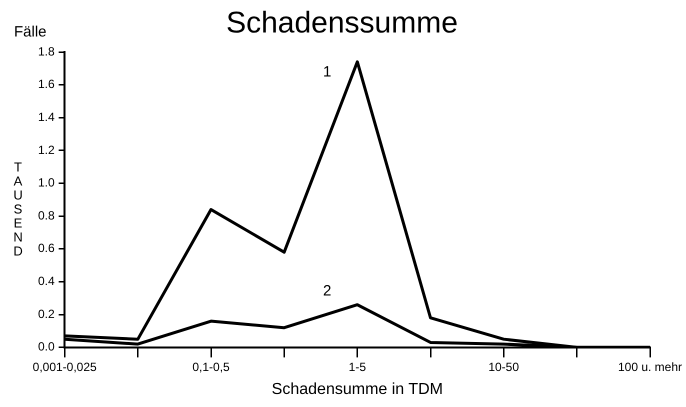  I want to click on x-tick-label: 0,001-0,025, so click(65, 367).